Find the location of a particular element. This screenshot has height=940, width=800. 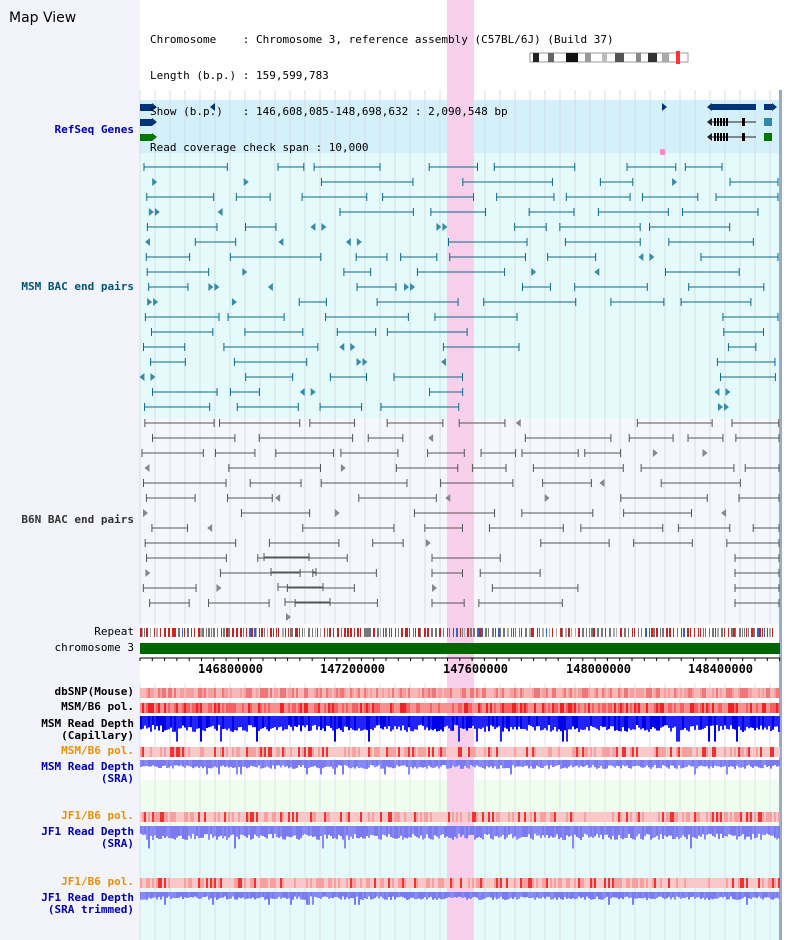

ideogram-band is located at coordinates (652, 57).